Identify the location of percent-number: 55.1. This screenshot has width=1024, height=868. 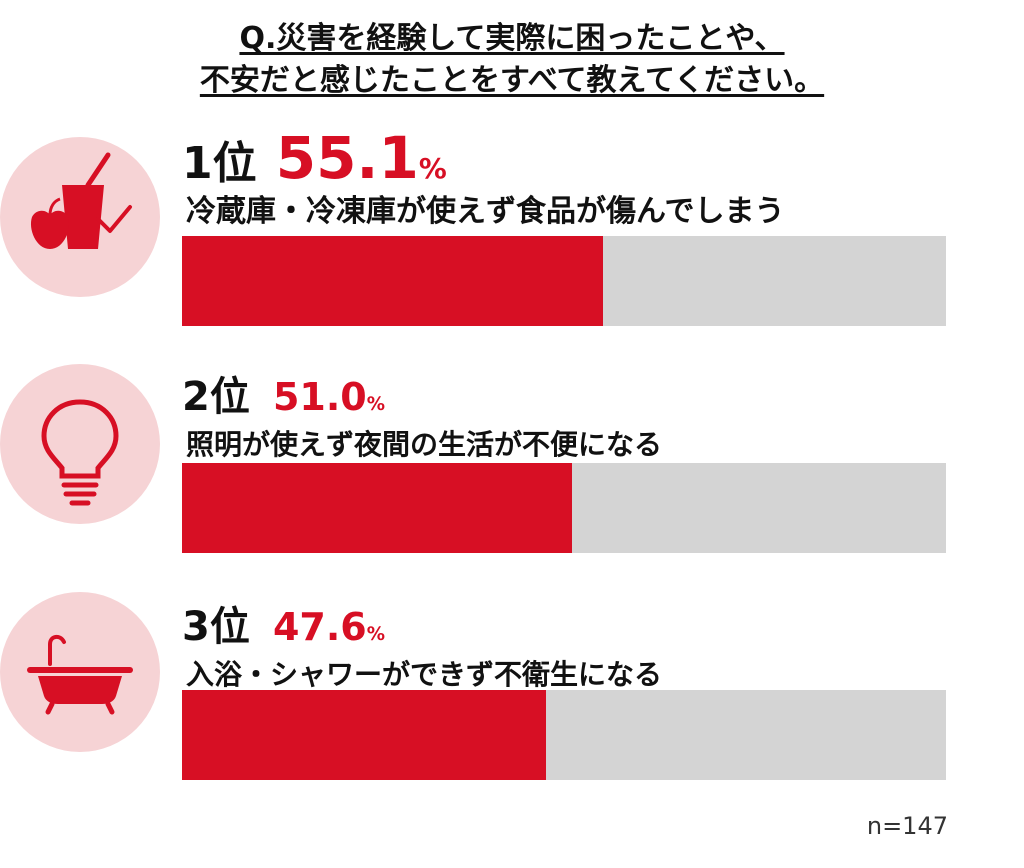
(347, 158).